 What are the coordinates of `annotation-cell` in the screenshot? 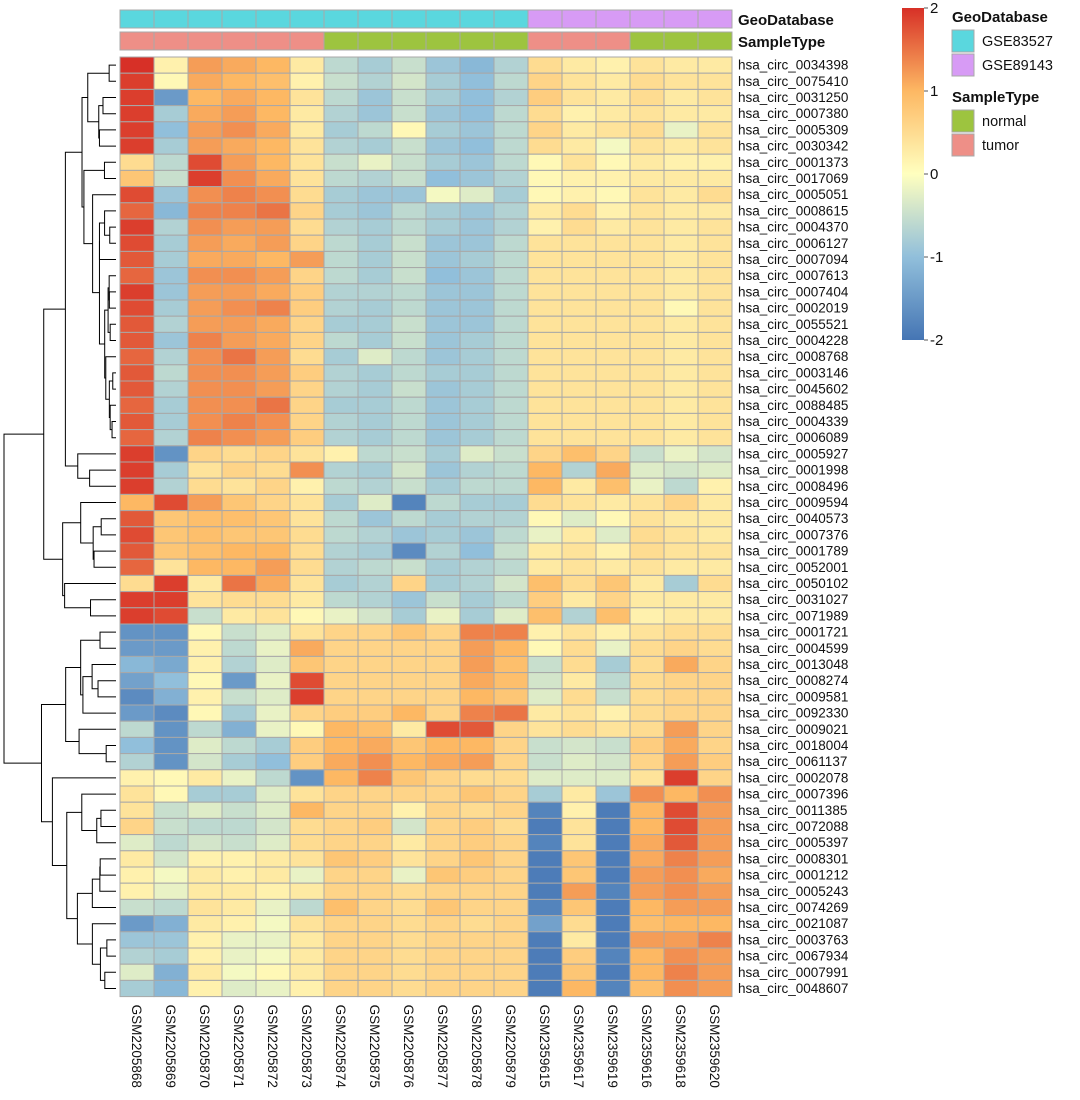 It's located at (239, 41).